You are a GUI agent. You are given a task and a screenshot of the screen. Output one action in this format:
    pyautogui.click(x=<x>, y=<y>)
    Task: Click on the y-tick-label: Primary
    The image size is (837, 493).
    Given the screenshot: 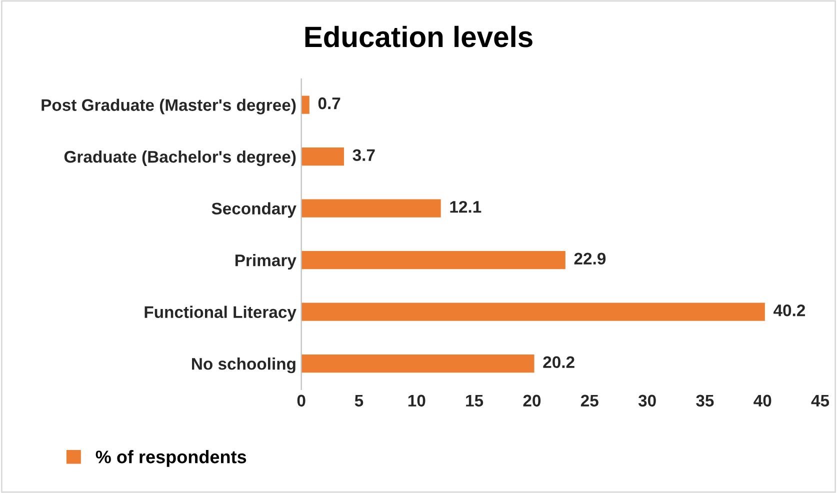 What is the action you would take?
    pyautogui.click(x=265, y=262)
    